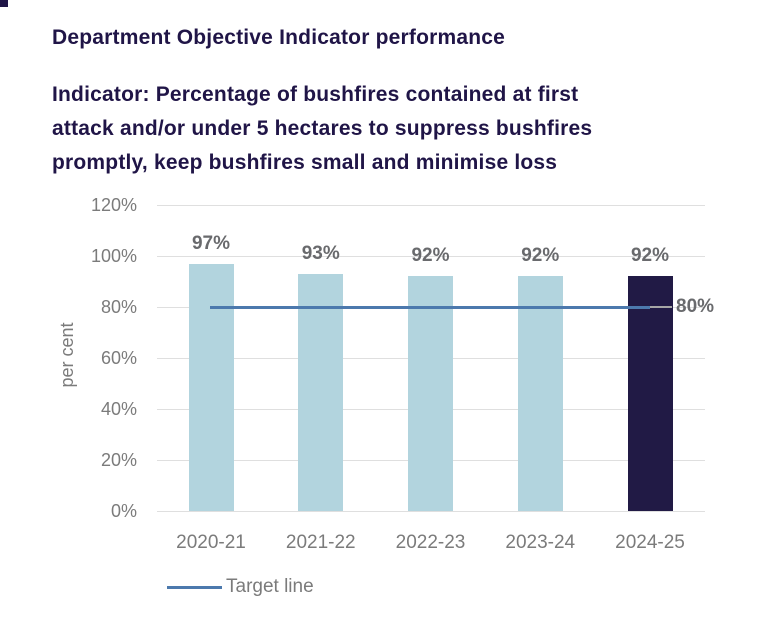 This screenshot has height=620, width=766. What do you see at coordinates (320, 542) in the screenshot?
I see `x-axis-label-2021-22: 2021-22` at bounding box center [320, 542].